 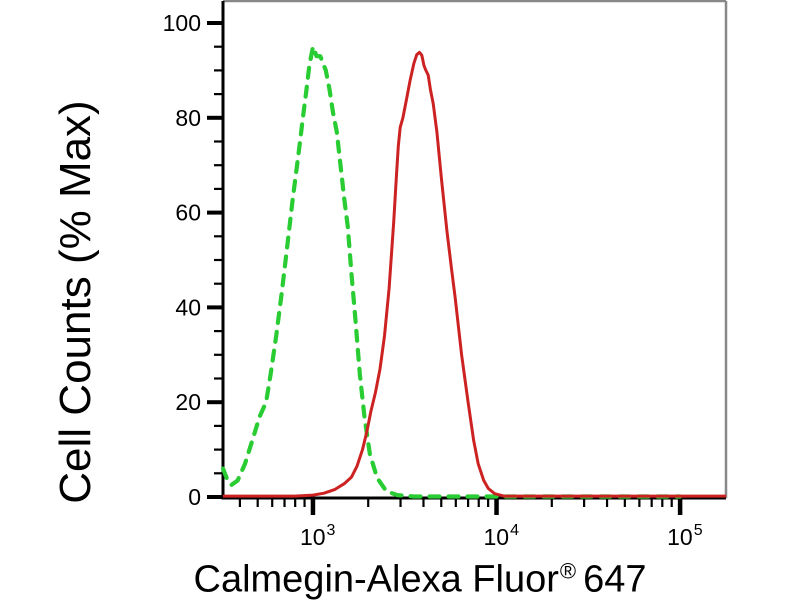 I want to click on y-tick-label: 0, so click(x=194, y=497).